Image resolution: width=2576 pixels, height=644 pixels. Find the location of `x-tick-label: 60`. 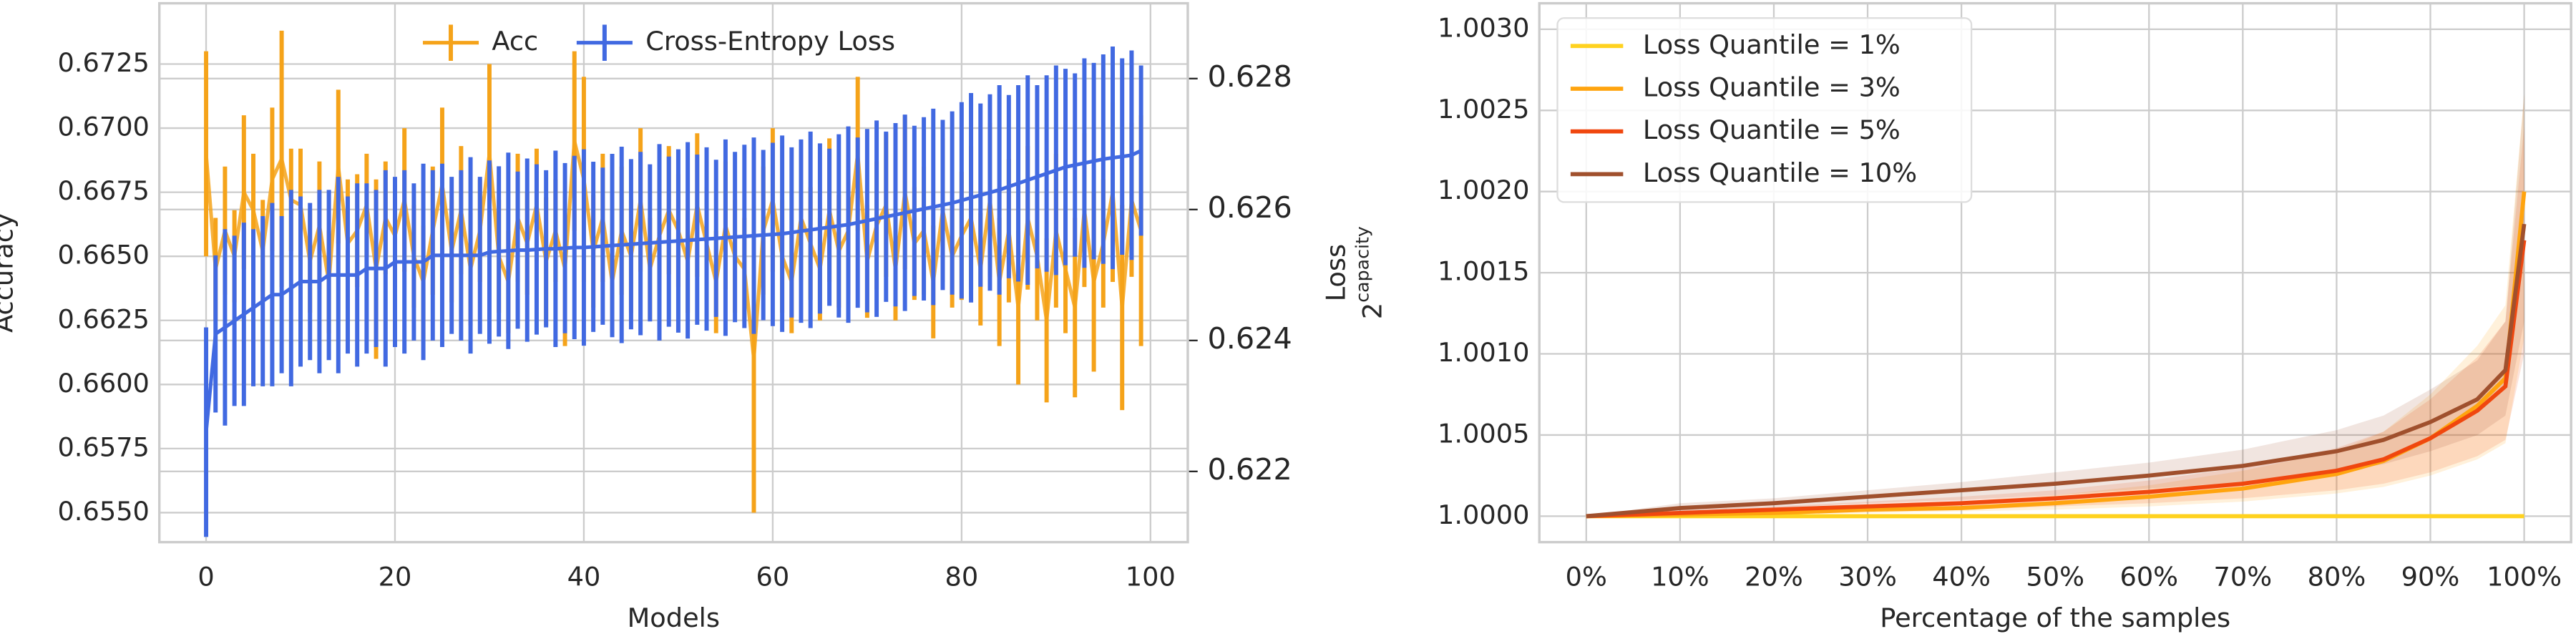

x-tick-label: 60 is located at coordinates (773, 577).